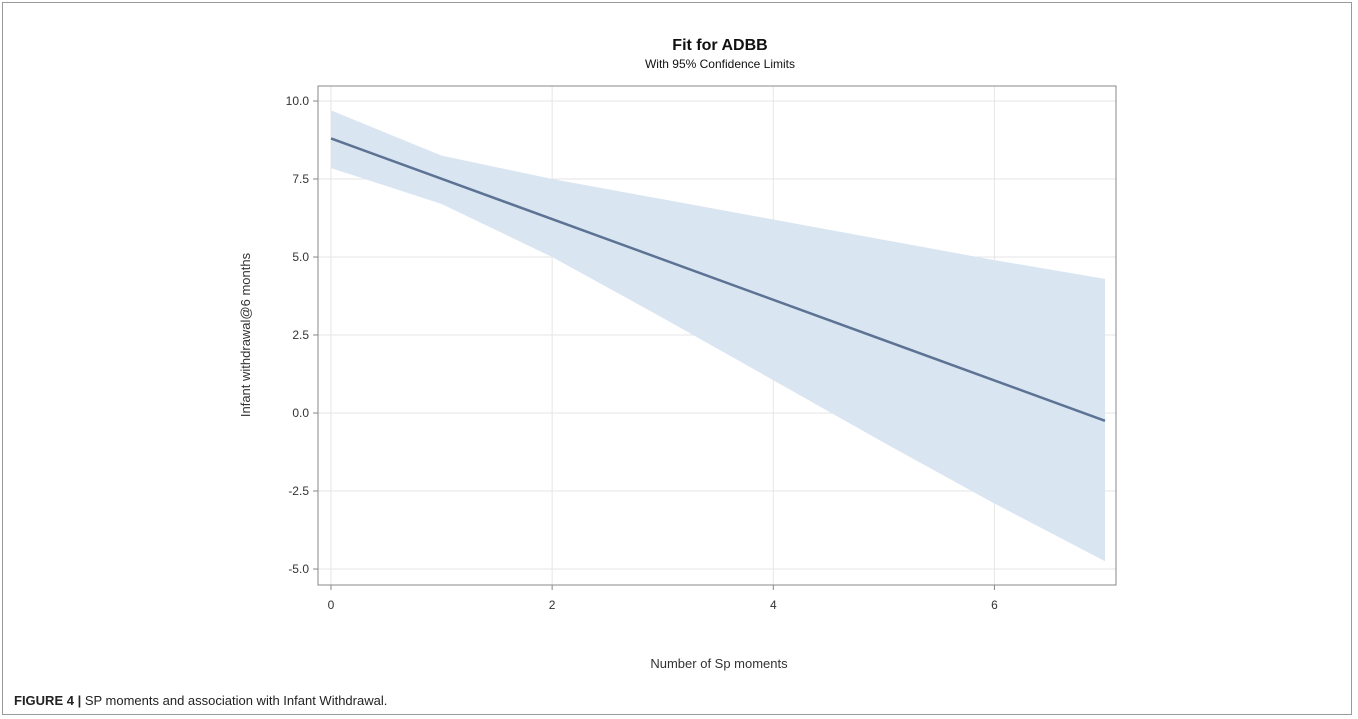 The height and width of the screenshot is (719, 1358). I want to click on x-tick-label: 2, so click(552, 605).